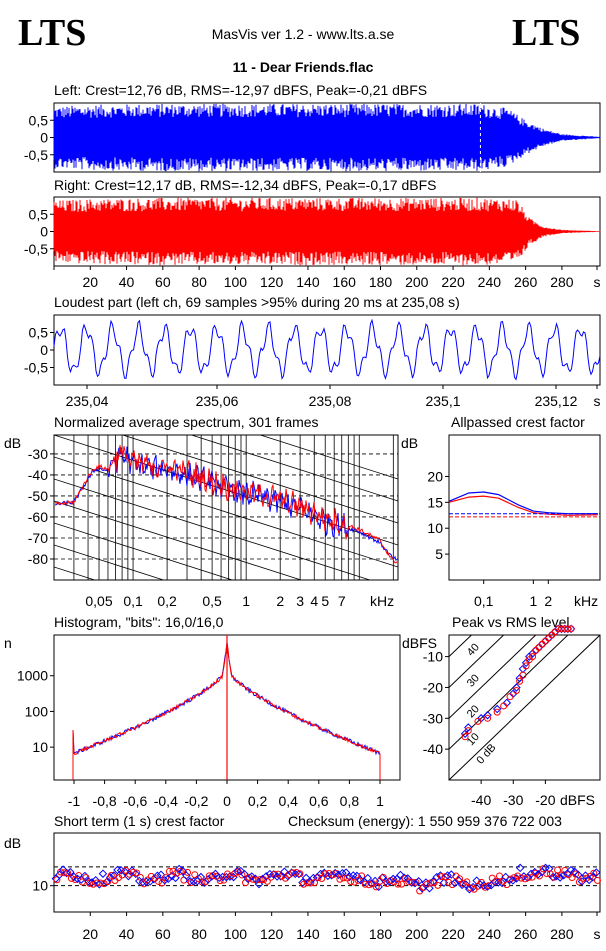  I want to click on right-waveform-xtick-label: 100, so click(236, 282).